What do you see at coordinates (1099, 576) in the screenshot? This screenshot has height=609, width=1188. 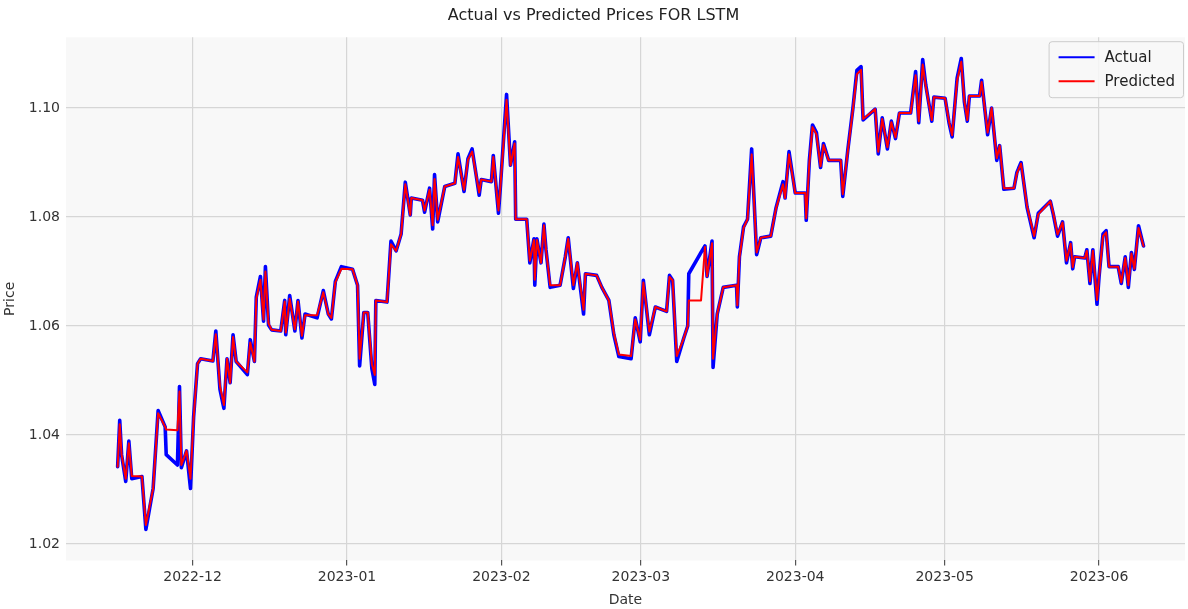 I see `x-tick-label: 2023-06` at bounding box center [1099, 576].